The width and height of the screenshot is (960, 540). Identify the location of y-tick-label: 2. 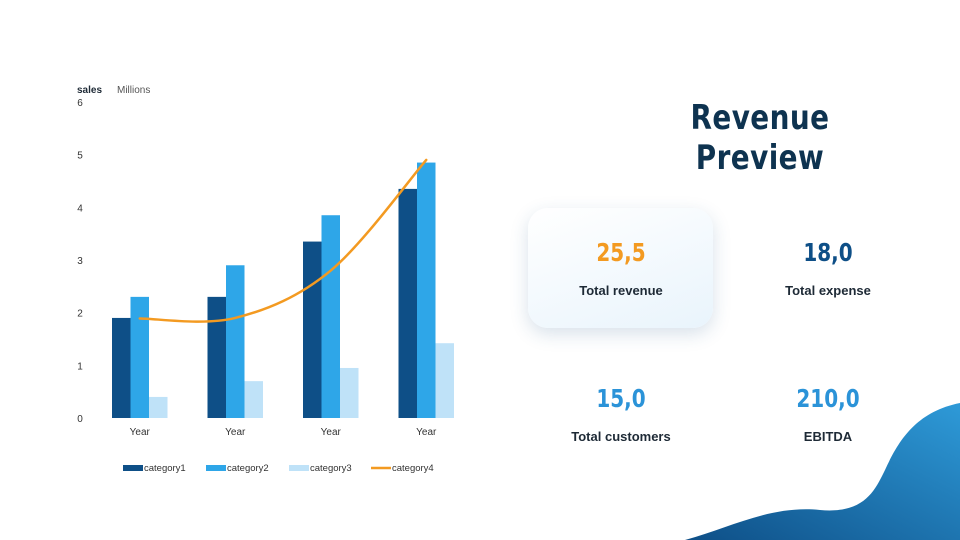
(80, 314).